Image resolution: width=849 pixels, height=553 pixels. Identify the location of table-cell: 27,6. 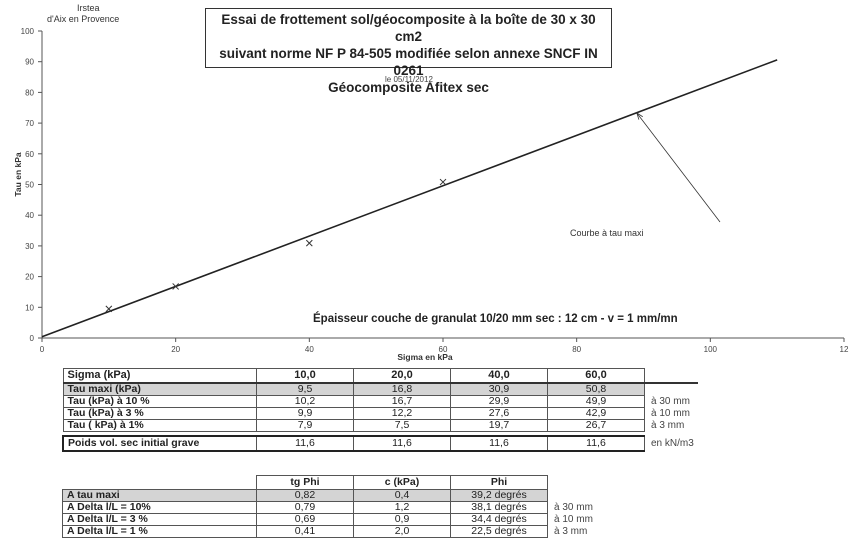
(499, 413).